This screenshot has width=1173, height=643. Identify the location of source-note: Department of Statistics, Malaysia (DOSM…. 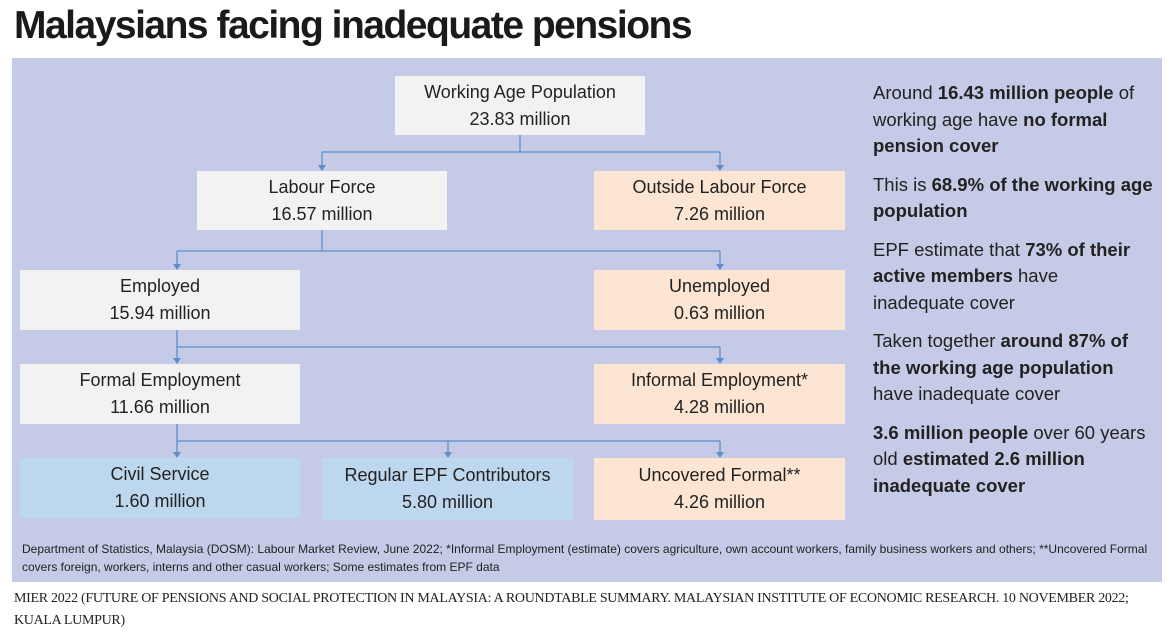
(585, 558).